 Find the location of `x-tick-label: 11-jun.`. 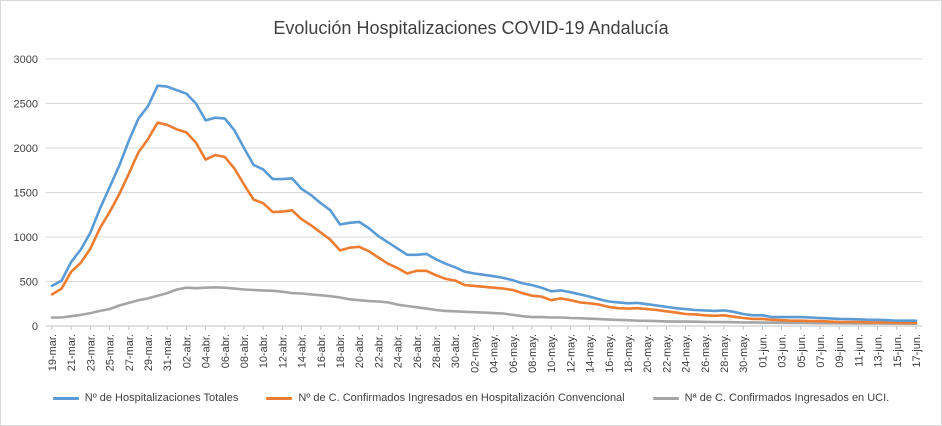

x-tick-label: 11-jun. is located at coordinates (859, 350).